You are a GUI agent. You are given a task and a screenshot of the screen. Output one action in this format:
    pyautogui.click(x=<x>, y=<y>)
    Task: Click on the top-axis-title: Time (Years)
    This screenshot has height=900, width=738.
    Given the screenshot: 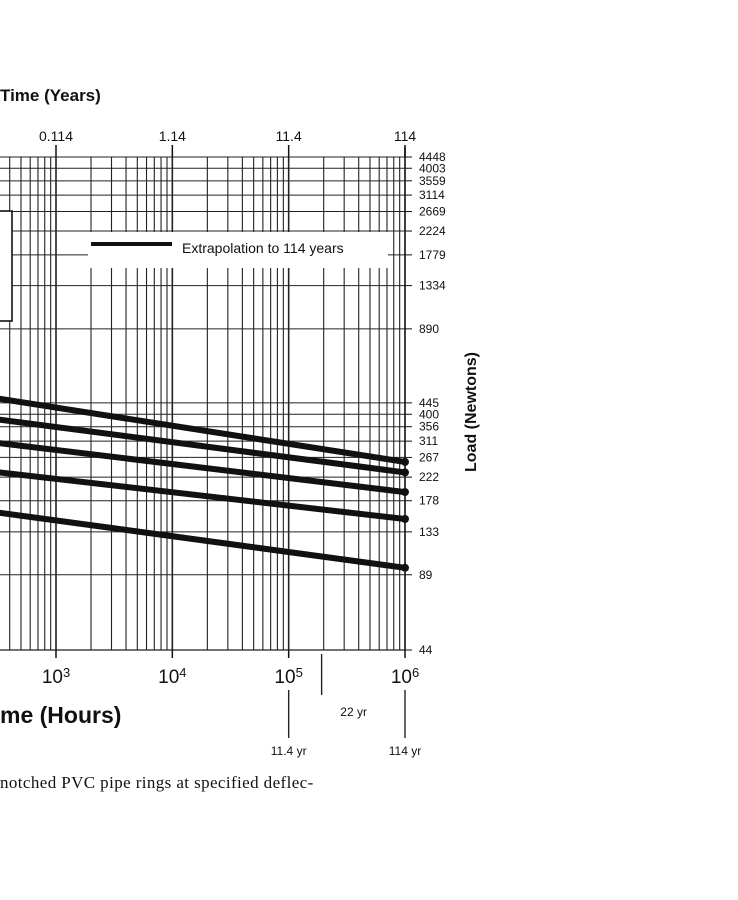 What is the action you would take?
    pyautogui.click(x=50, y=95)
    